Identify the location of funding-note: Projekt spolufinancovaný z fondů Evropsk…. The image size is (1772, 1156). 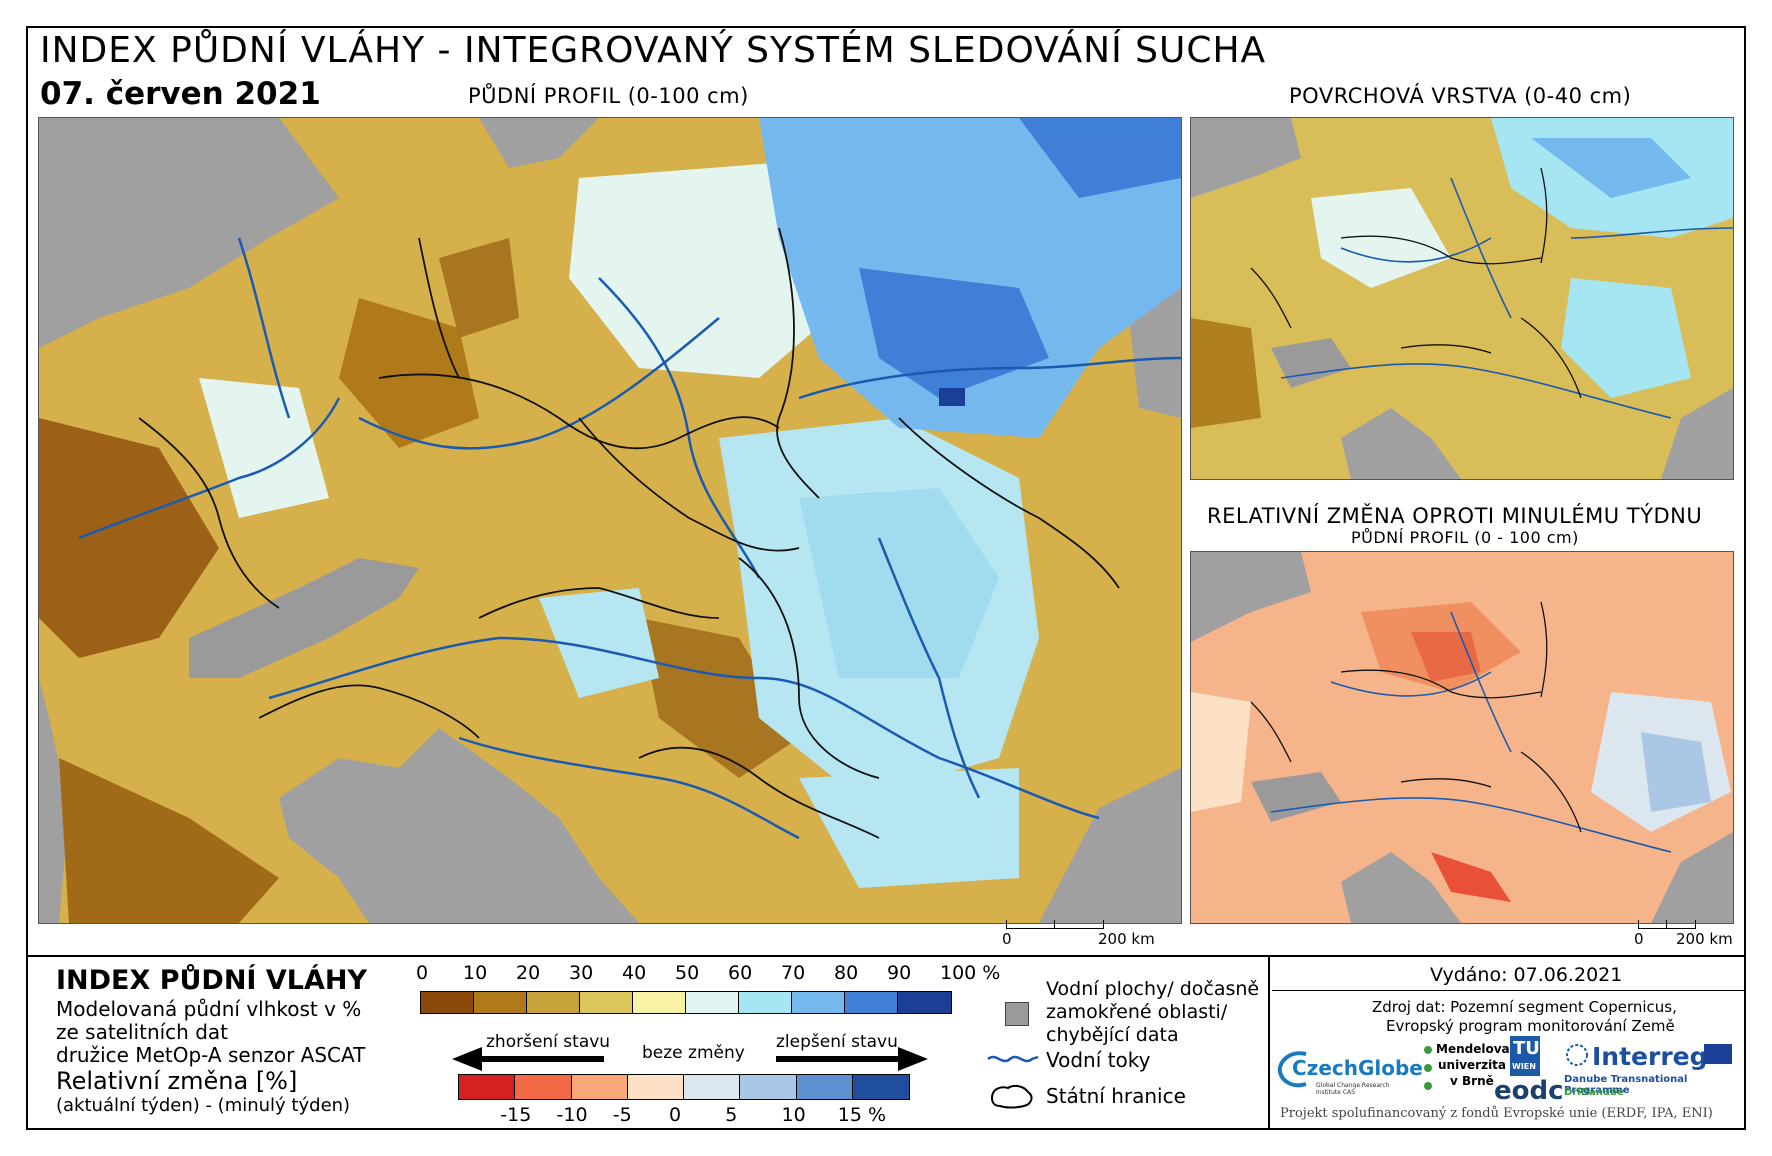
(1496, 1113).